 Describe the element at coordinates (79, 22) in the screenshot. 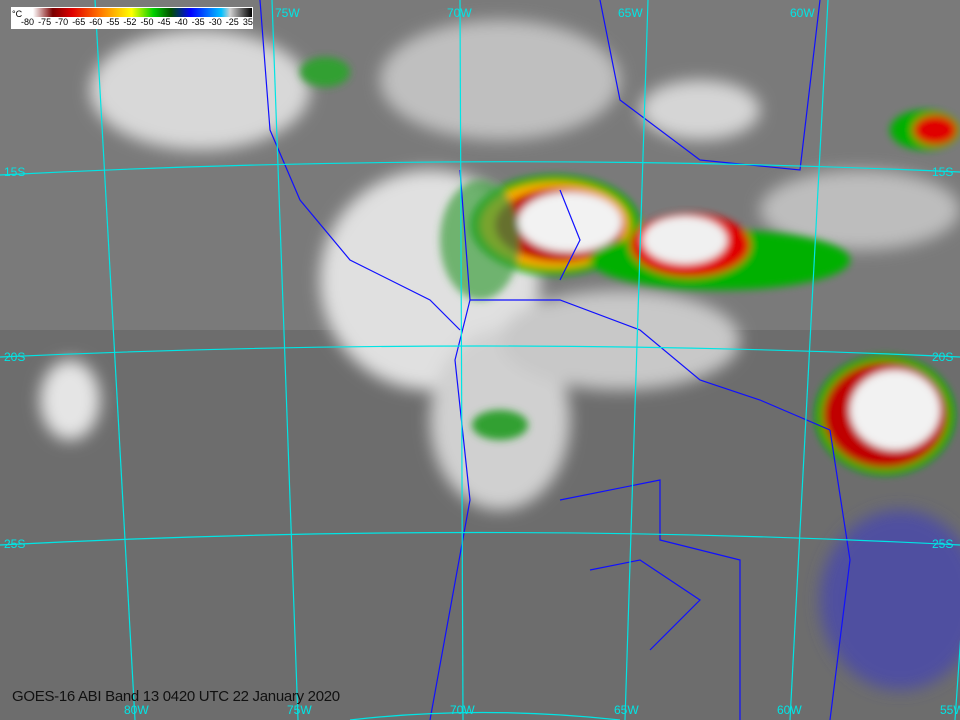

I see `colorbar-tick: -65` at that location.